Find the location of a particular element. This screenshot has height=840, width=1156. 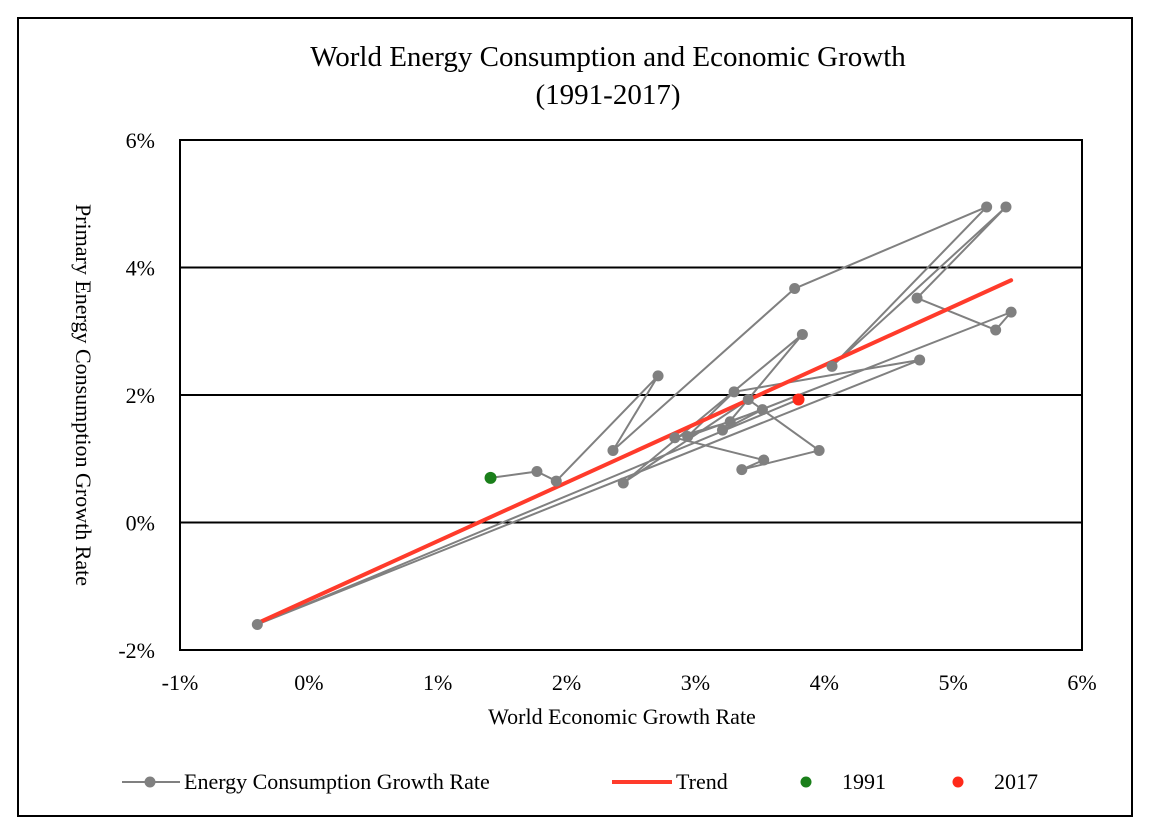

legend-swatch-1991 is located at coordinates (806, 782).